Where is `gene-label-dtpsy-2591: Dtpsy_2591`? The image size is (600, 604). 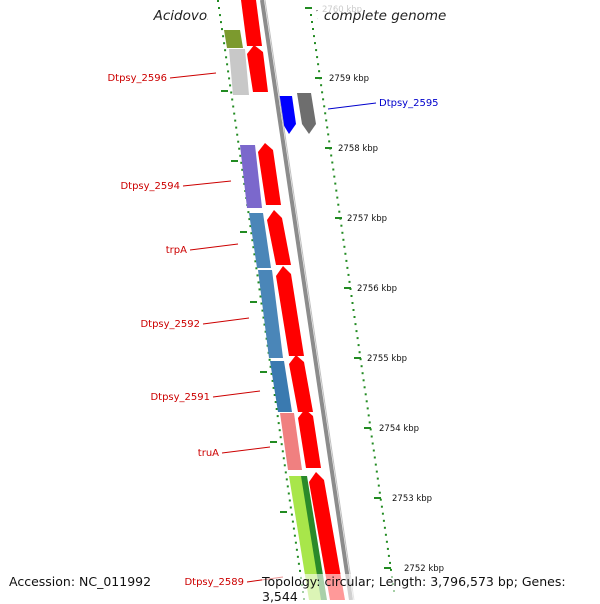
gene-label-dtpsy-2591: Dtpsy_2591 is located at coordinates (180, 397).